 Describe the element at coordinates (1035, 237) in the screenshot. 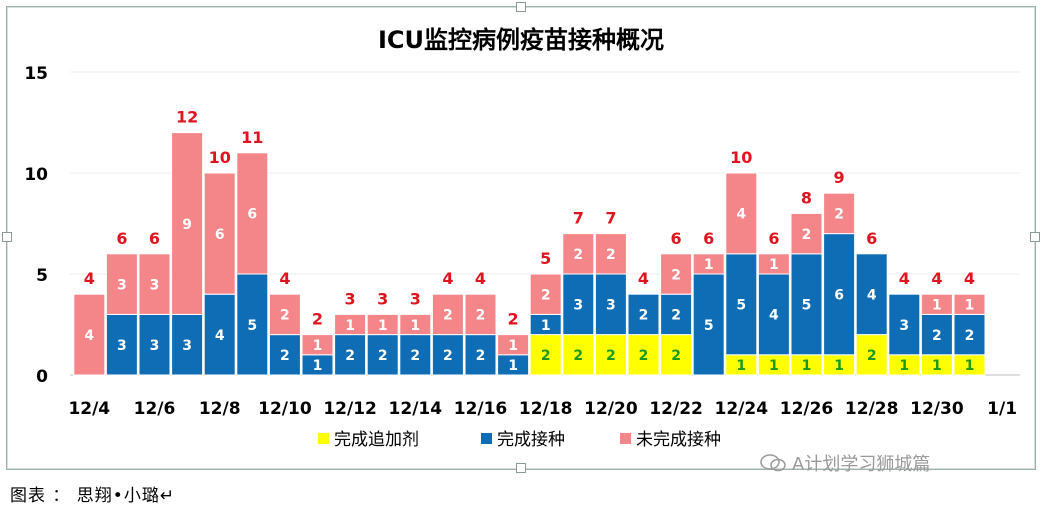

I see `resize-handle-right` at that location.